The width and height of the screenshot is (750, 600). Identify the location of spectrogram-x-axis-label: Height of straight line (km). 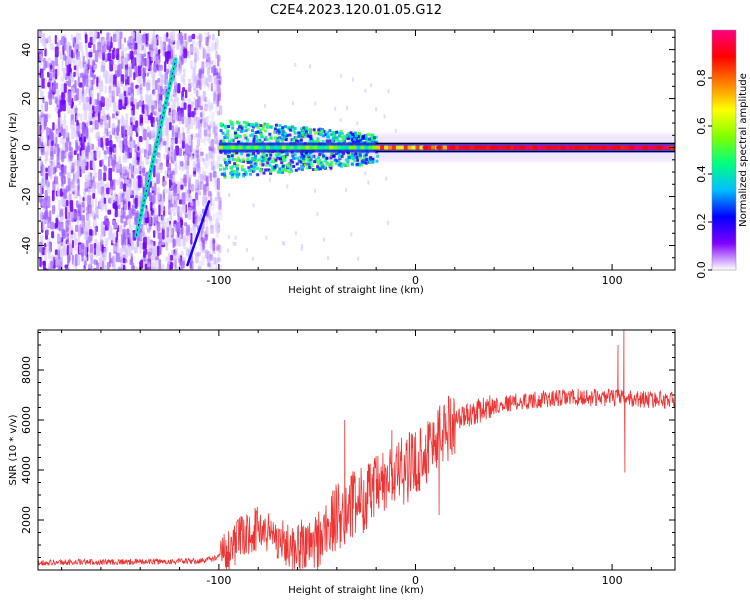
(356, 290).